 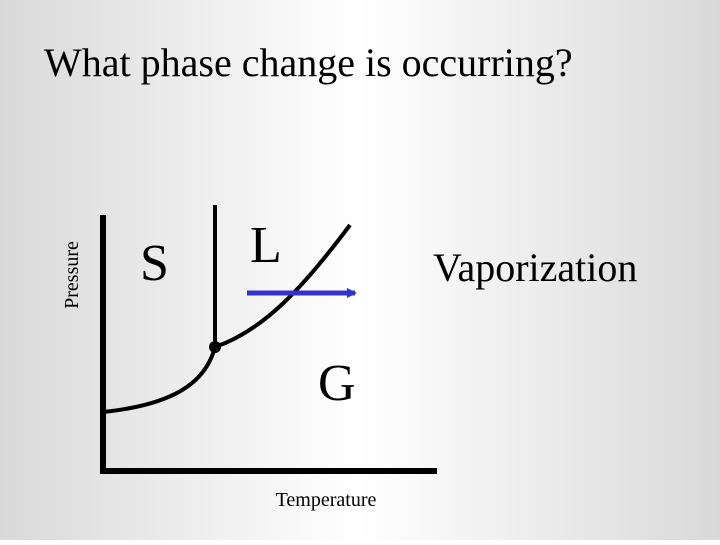 I want to click on liquid-gas-line, so click(x=283, y=286).